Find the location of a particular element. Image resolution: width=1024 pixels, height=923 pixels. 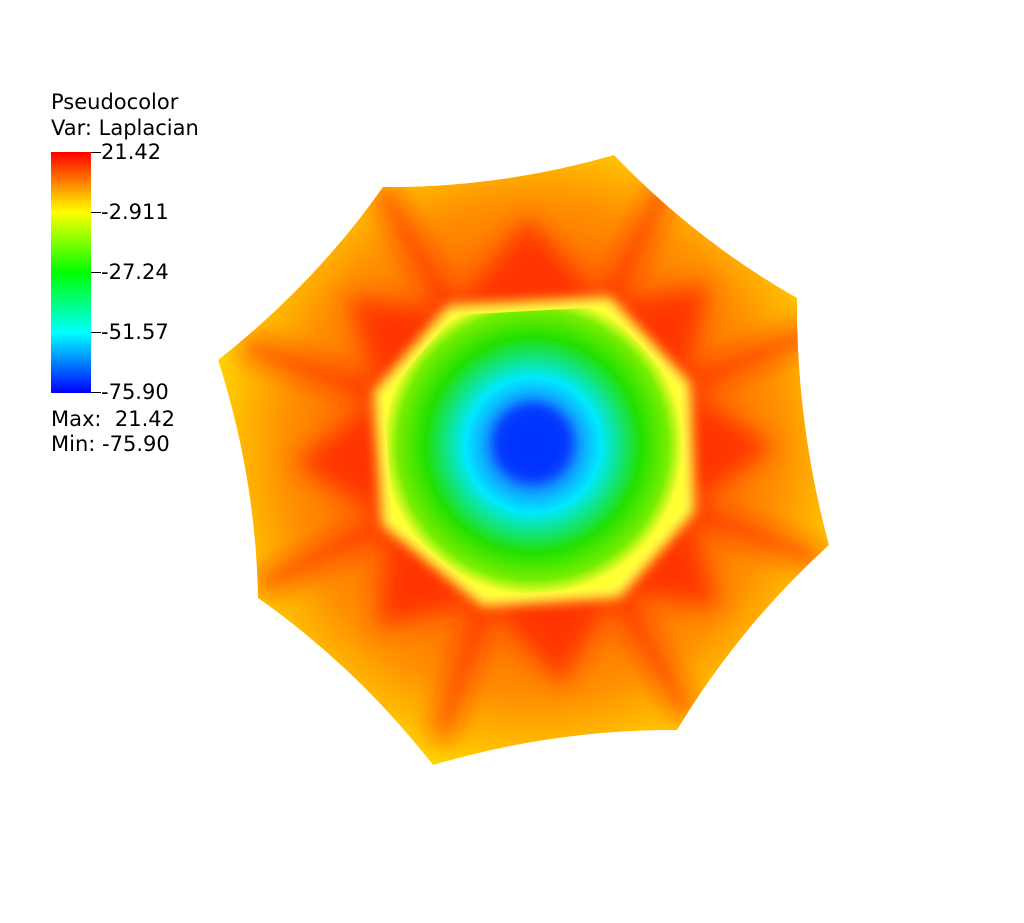

max-value-text: Max: 21.42 is located at coordinates (113, 419).